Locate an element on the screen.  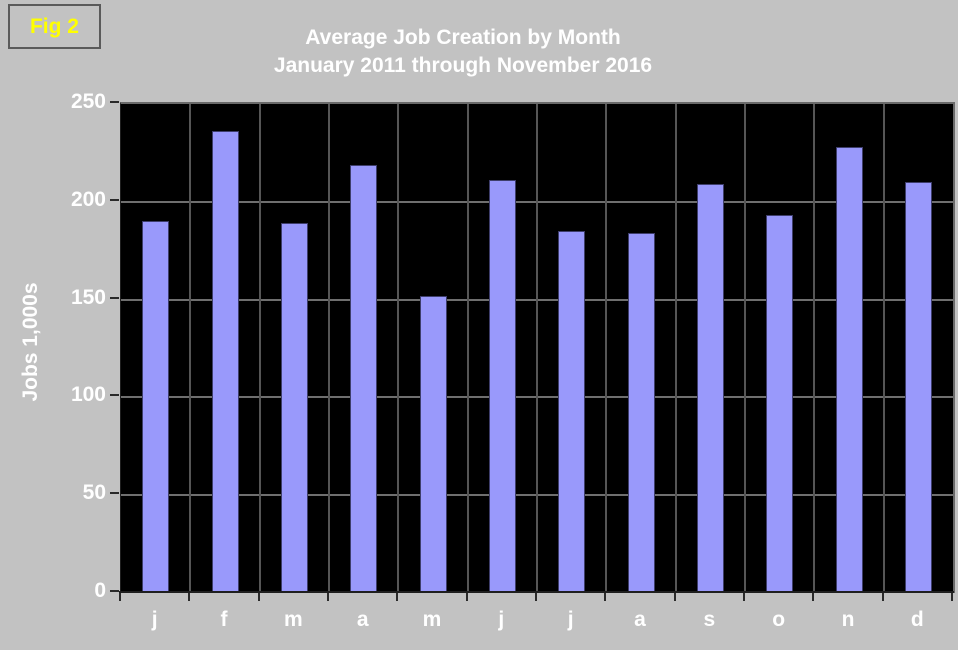
y-tick-label: 0 is located at coordinates (100, 590).